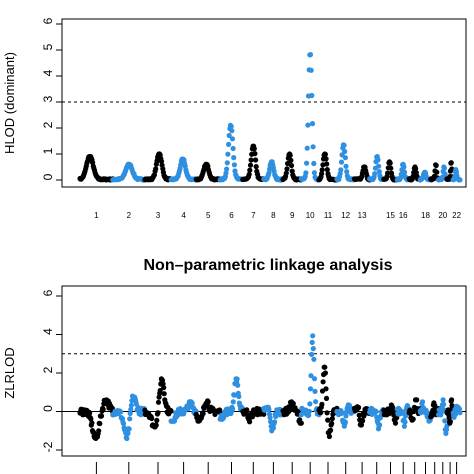  Describe the element at coordinates (345, 215) in the screenshot. I see `x-tick-label: 12` at that location.